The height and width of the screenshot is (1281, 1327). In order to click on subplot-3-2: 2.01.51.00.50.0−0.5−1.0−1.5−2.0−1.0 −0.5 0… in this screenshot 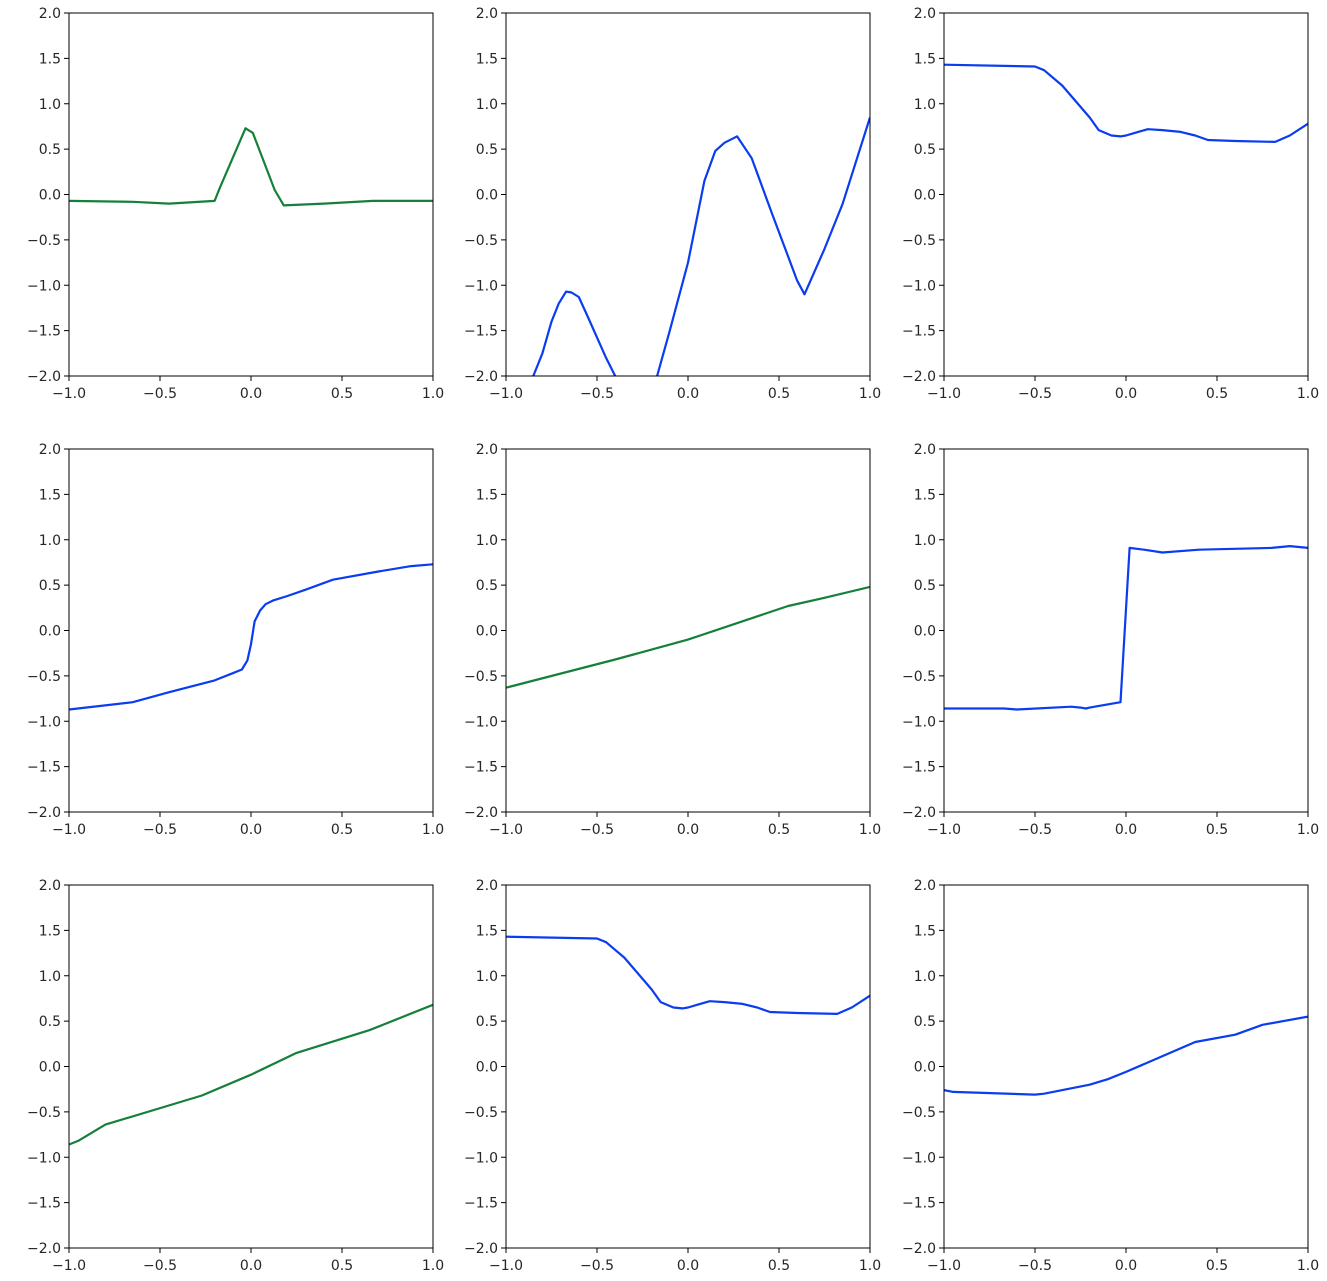, I will do `click(672, 1076)`.